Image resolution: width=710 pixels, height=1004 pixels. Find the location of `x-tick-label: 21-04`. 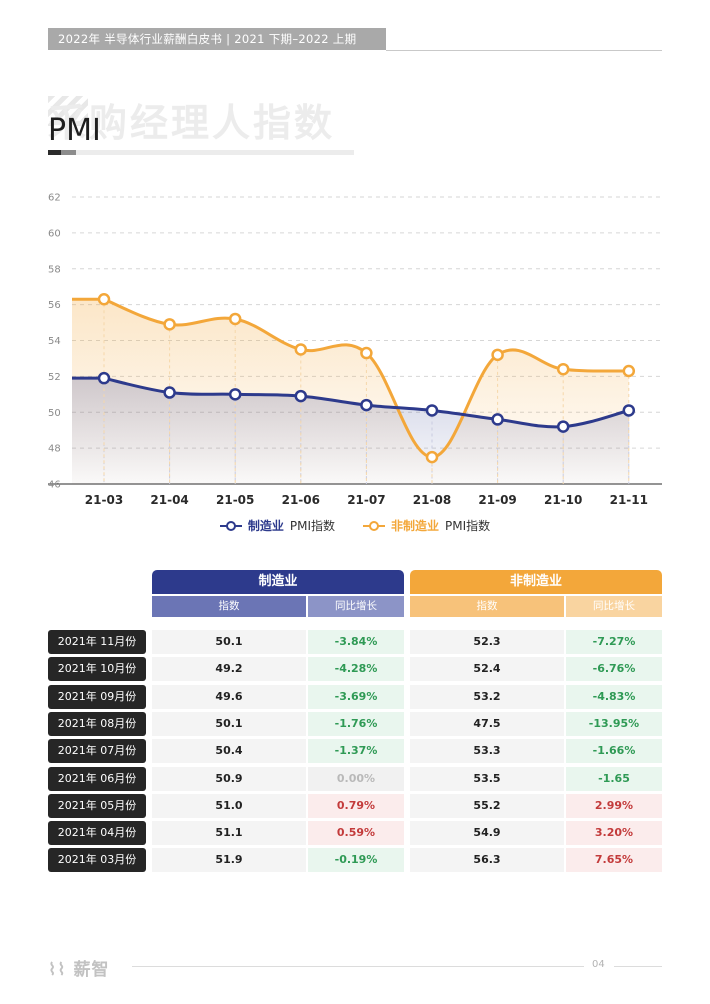

x-tick-label: 21-04 is located at coordinates (169, 500).